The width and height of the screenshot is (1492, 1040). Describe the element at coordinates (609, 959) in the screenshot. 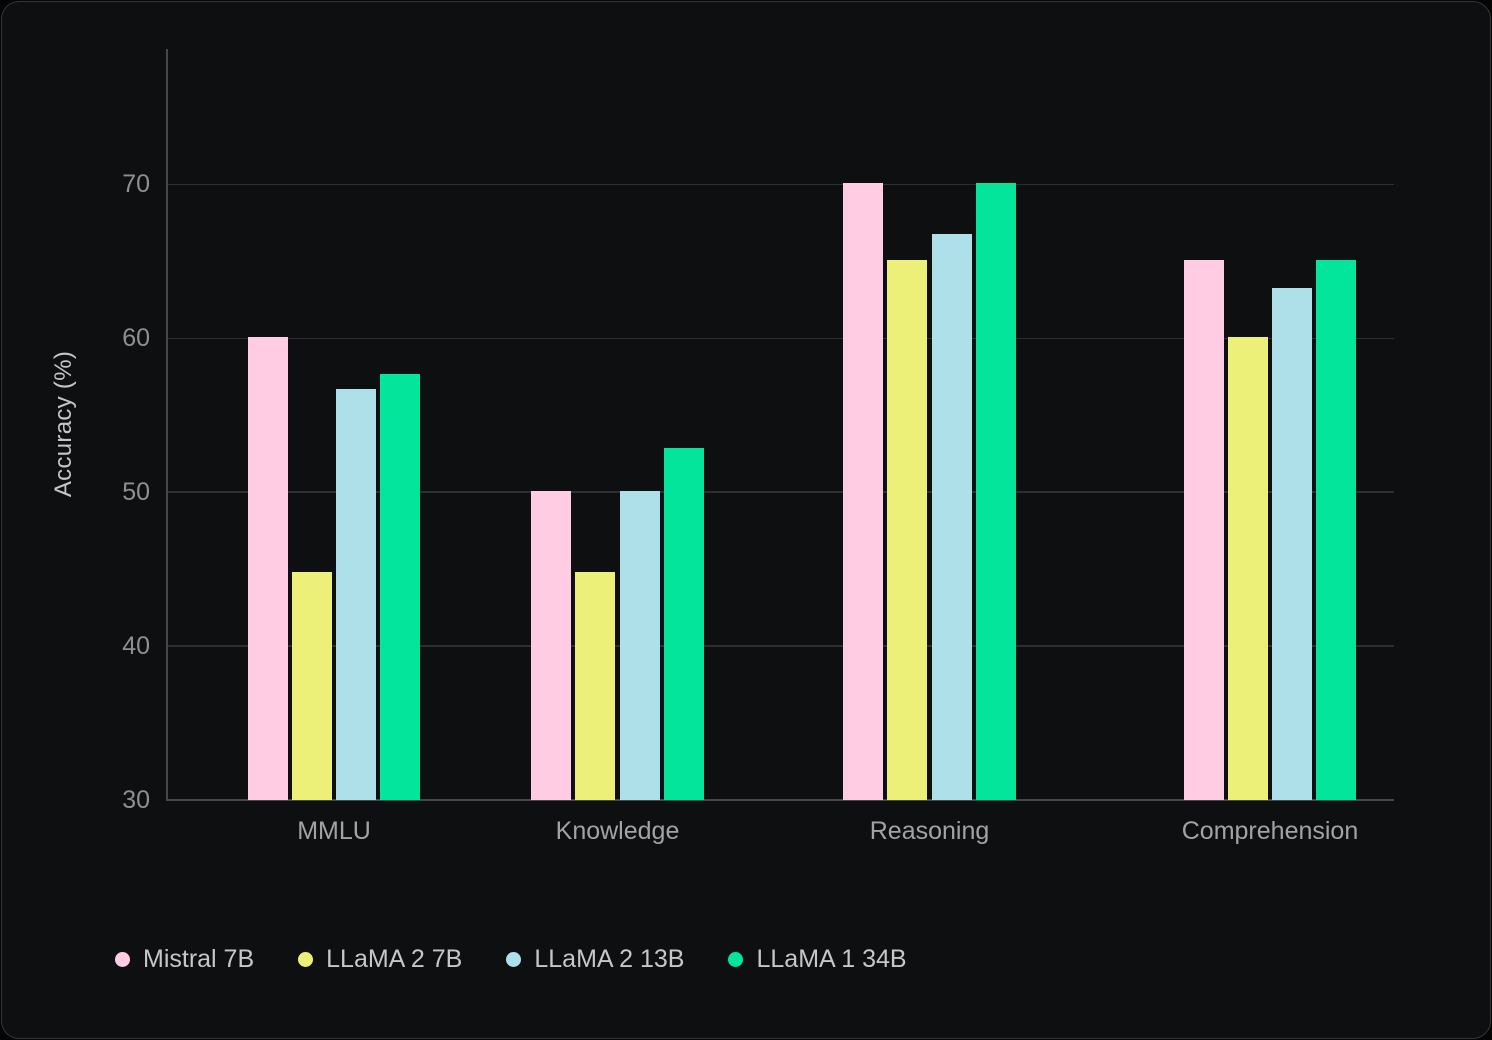

I see `legend-label-llama-2-13b: LLaMA 2 13B` at that location.